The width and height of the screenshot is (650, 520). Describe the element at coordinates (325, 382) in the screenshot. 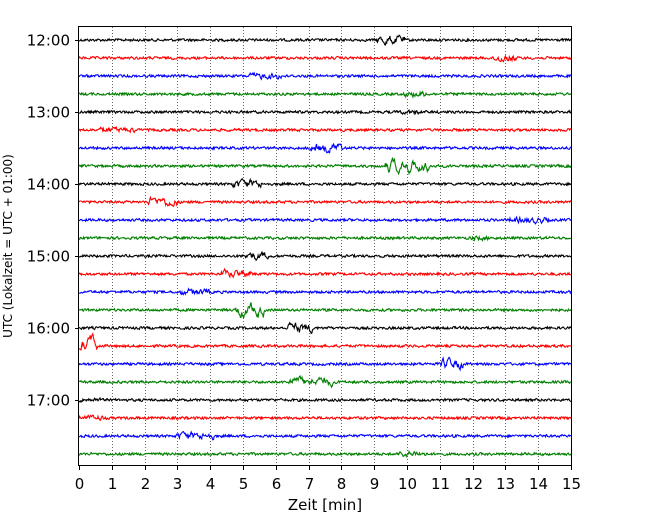

I see `trace-1645-line` at that location.